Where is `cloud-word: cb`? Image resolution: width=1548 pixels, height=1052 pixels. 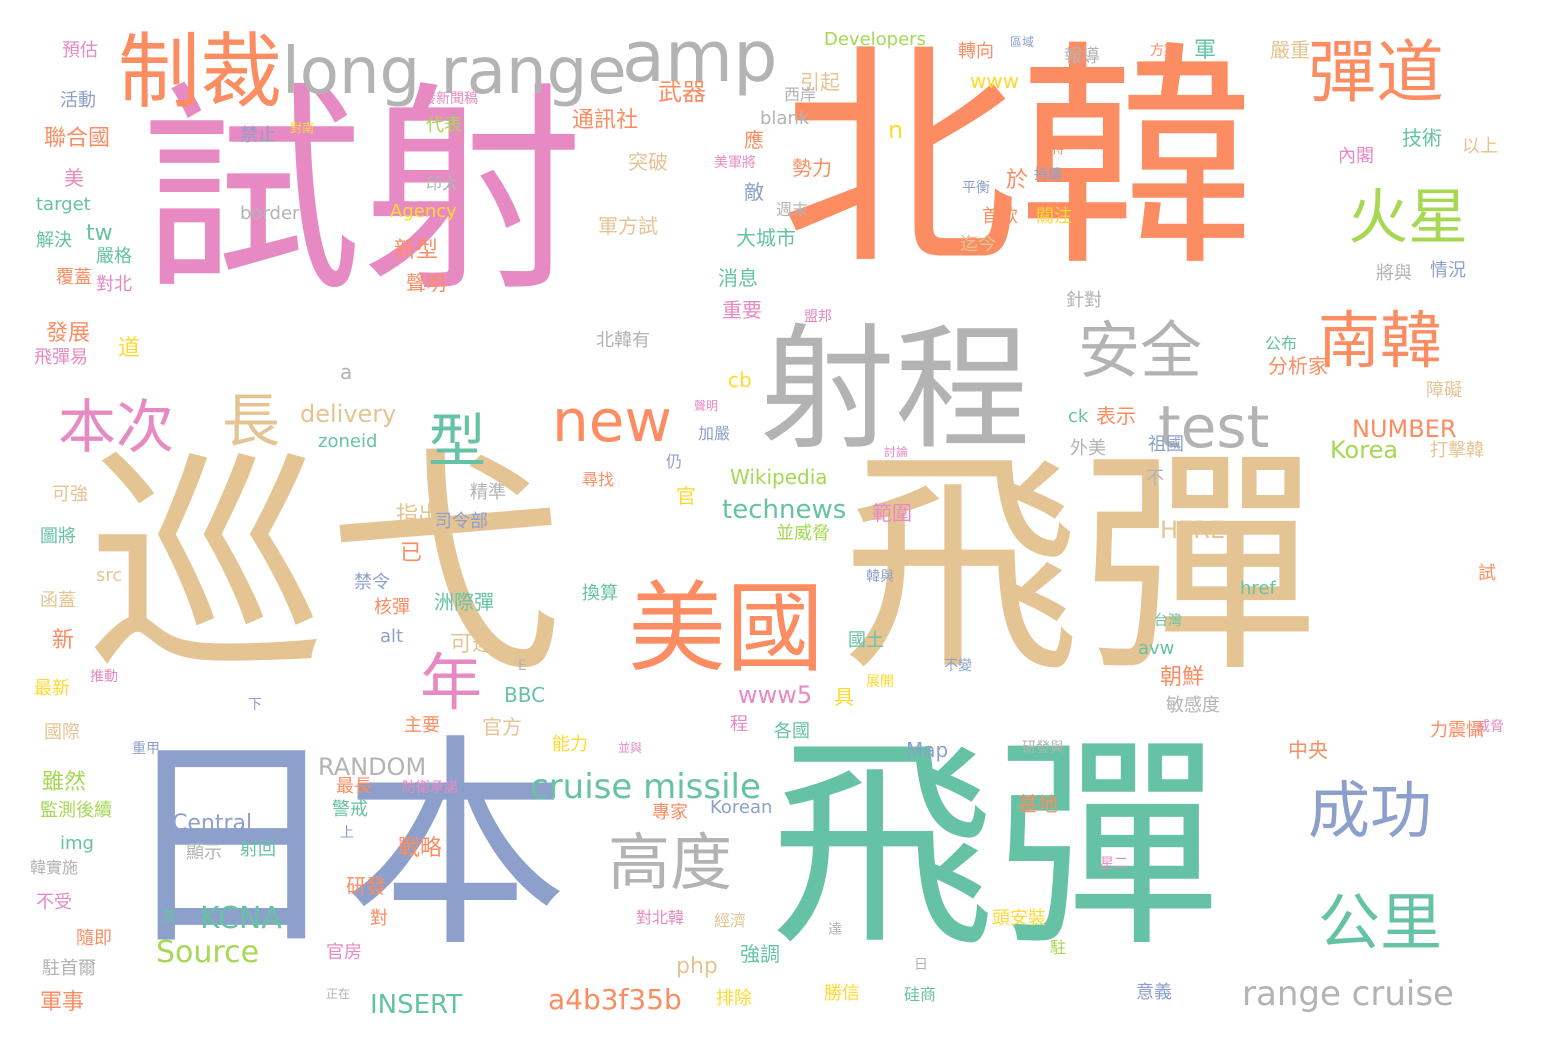 cloud-word: cb is located at coordinates (740, 380).